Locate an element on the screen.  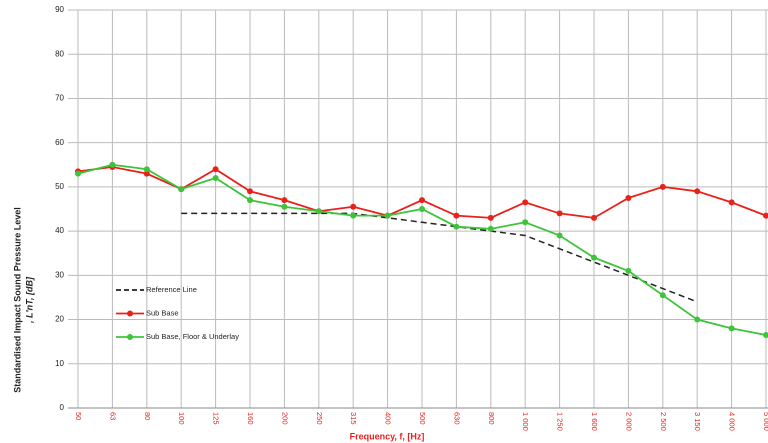
x-tick-label: 5 000 is located at coordinates (765, 421).